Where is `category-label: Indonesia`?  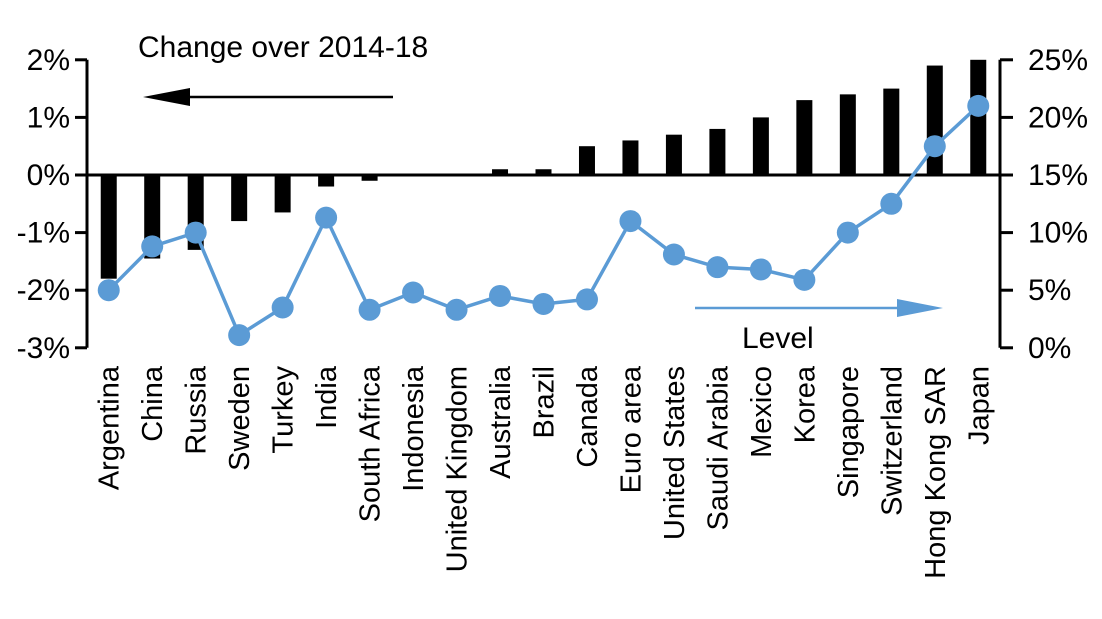 category-label: Indonesia is located at coordinates (414, 428).